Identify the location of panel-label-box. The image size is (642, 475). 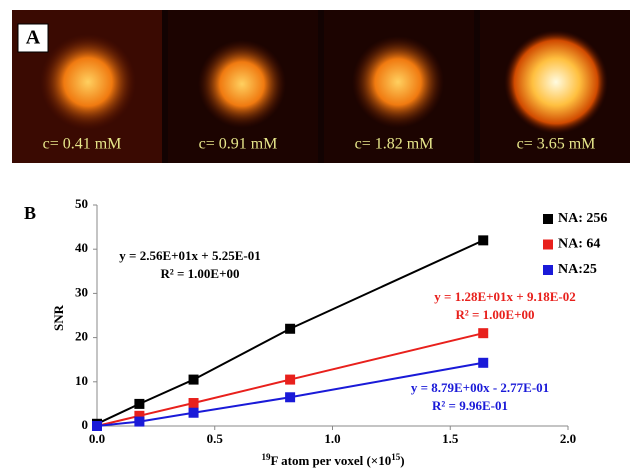
(33, 38).